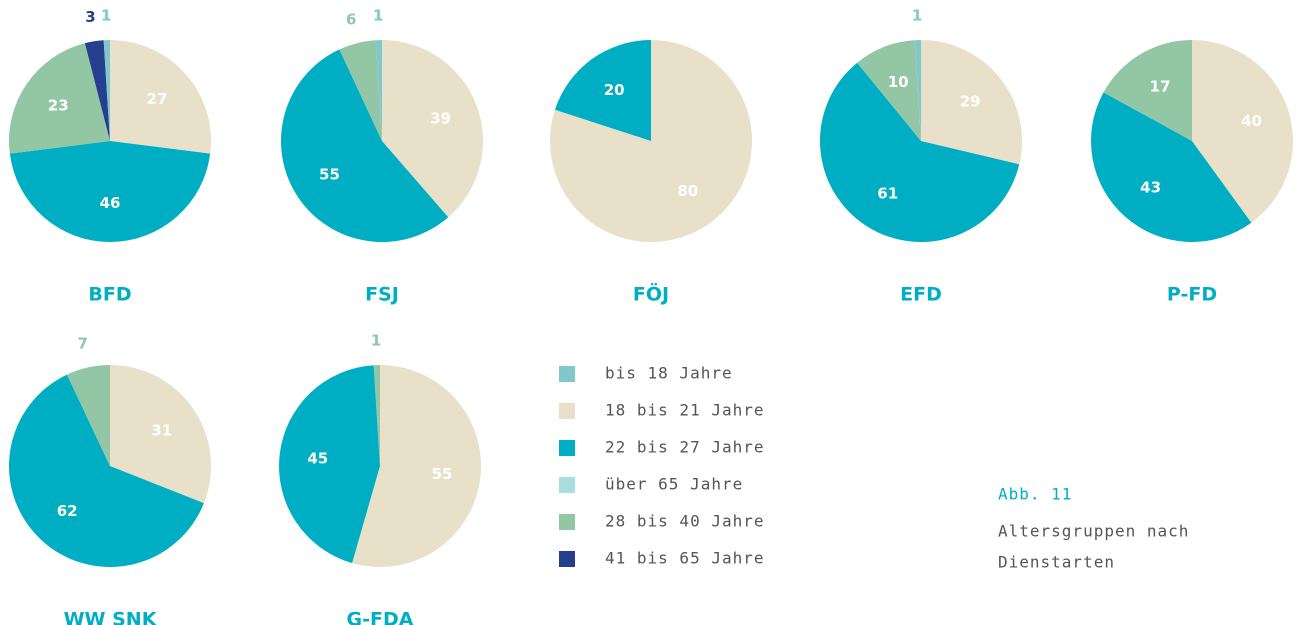 The width and height of the screenshot is (1302, 625). I want to click on legend-label: 22 bis 27 Jahre, so click(685, 447).